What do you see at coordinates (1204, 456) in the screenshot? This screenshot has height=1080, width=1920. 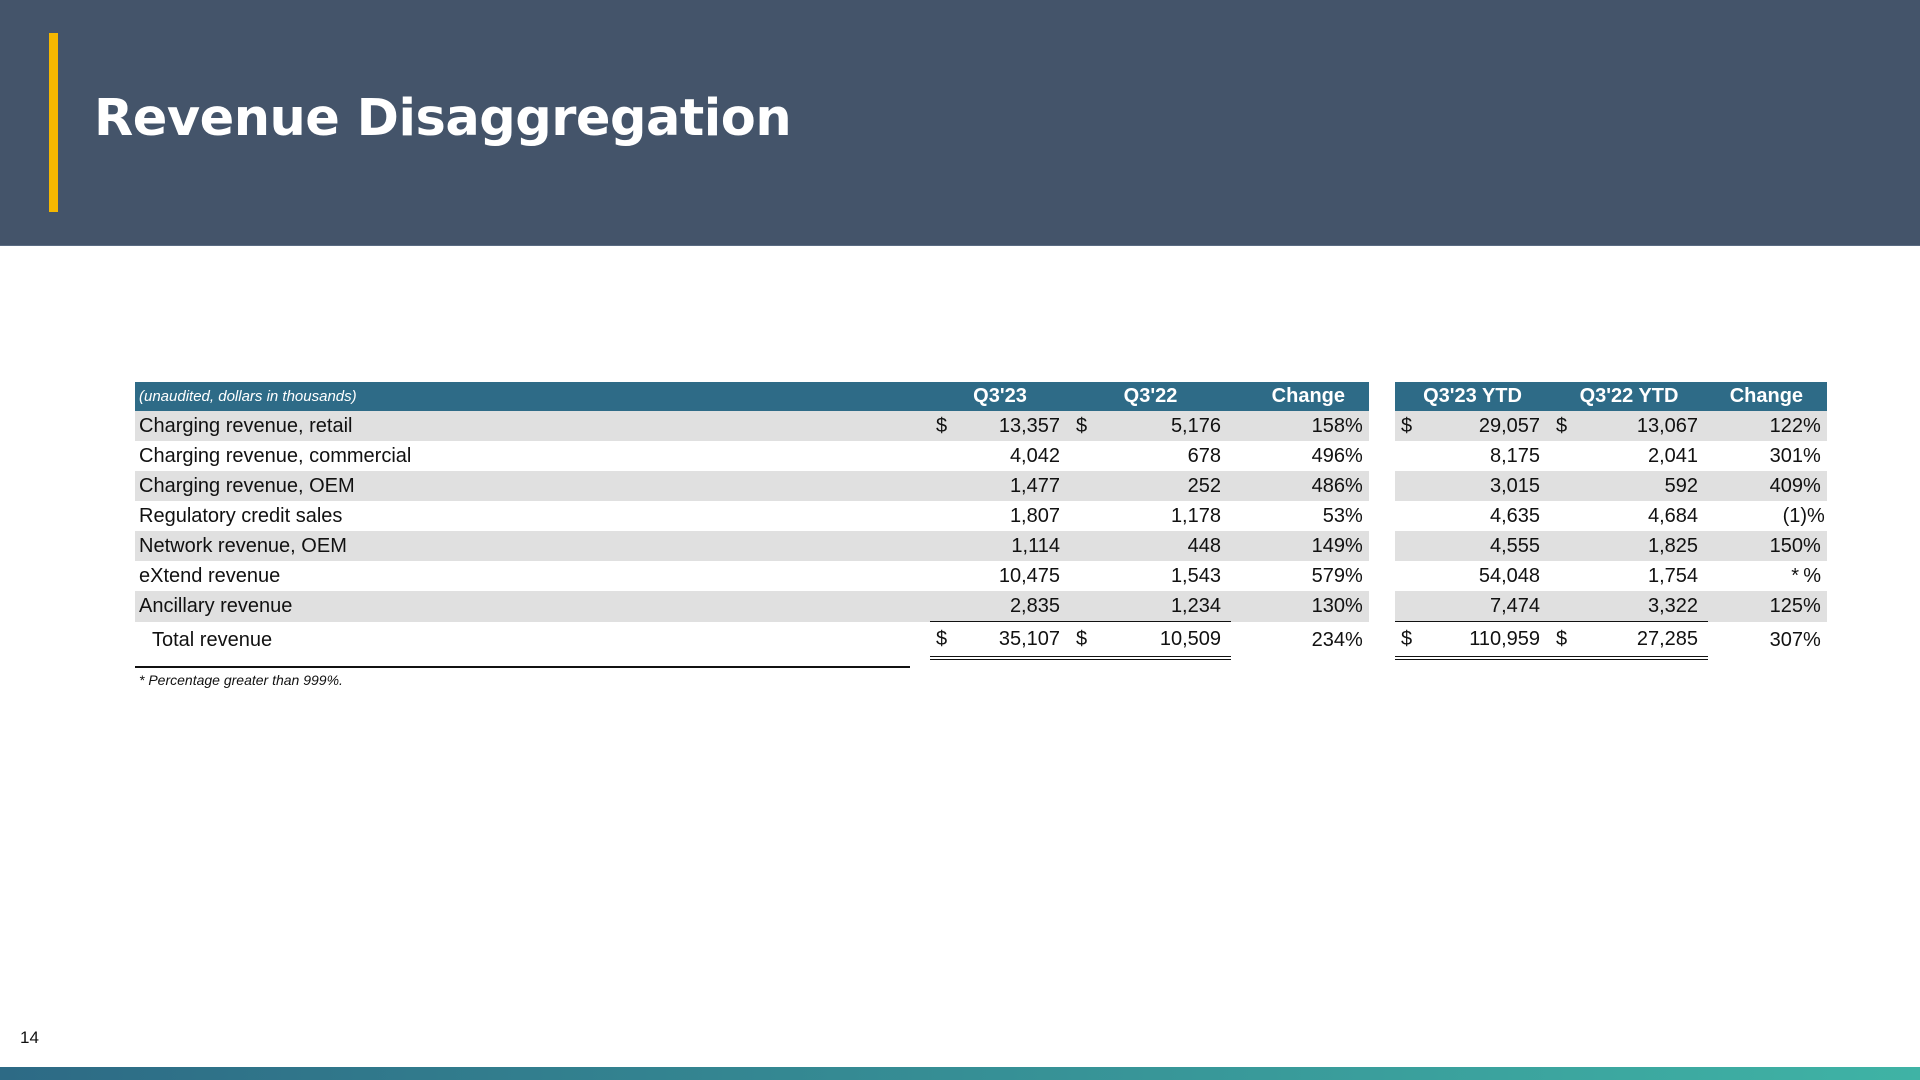 I see `q3-22-value: 678` at bounding box center [1204, 456].